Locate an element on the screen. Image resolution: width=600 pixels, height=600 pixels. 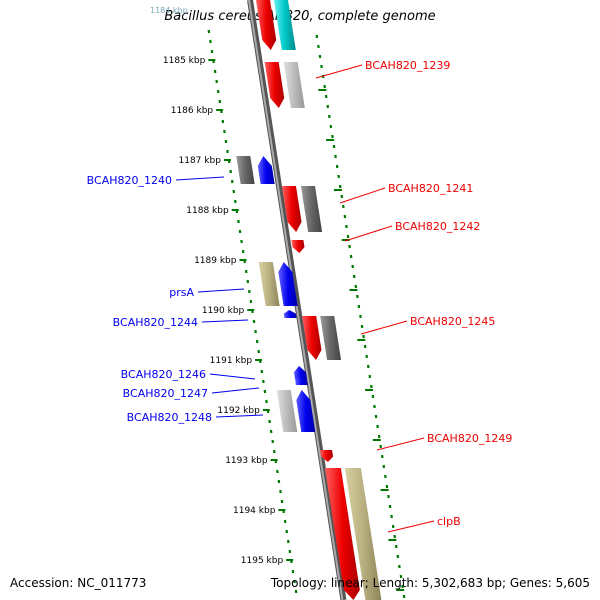
genome-title: Bacillus cereus AH820, complete genome is located at coordinates (300, 16).